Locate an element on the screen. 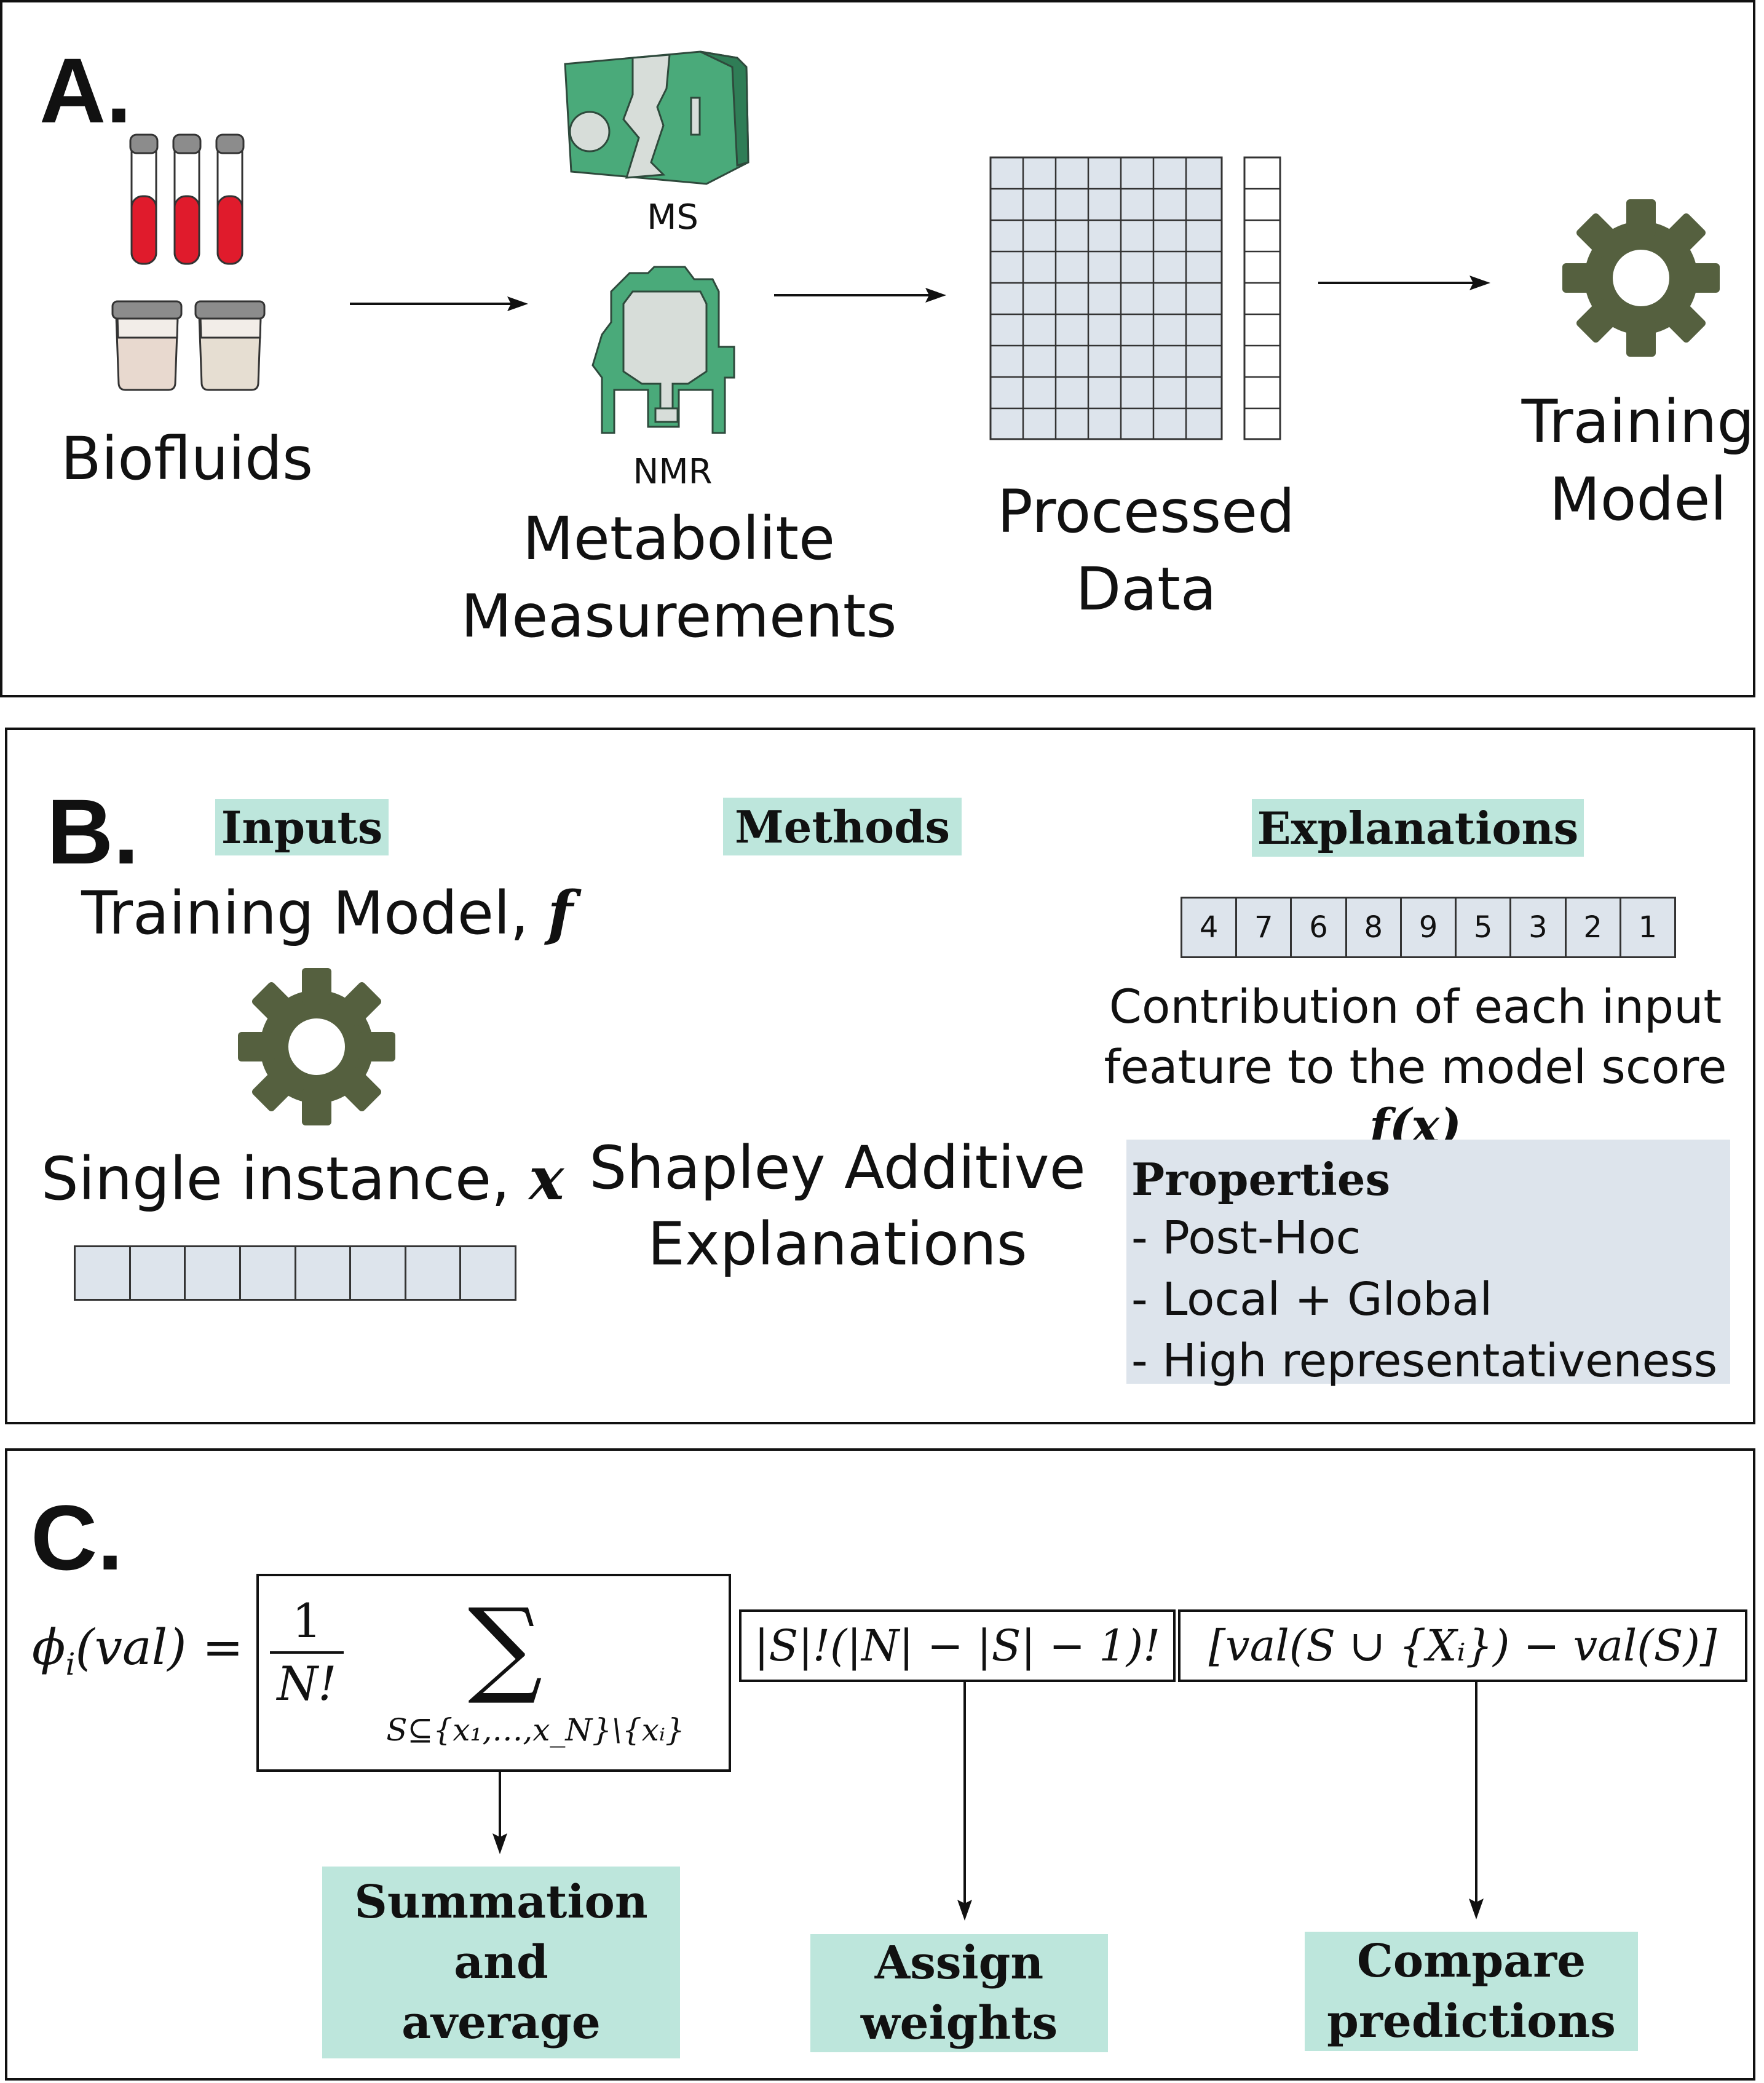  contribution-line-1: Contribution of each input is located at coordinates (1416, 1007).